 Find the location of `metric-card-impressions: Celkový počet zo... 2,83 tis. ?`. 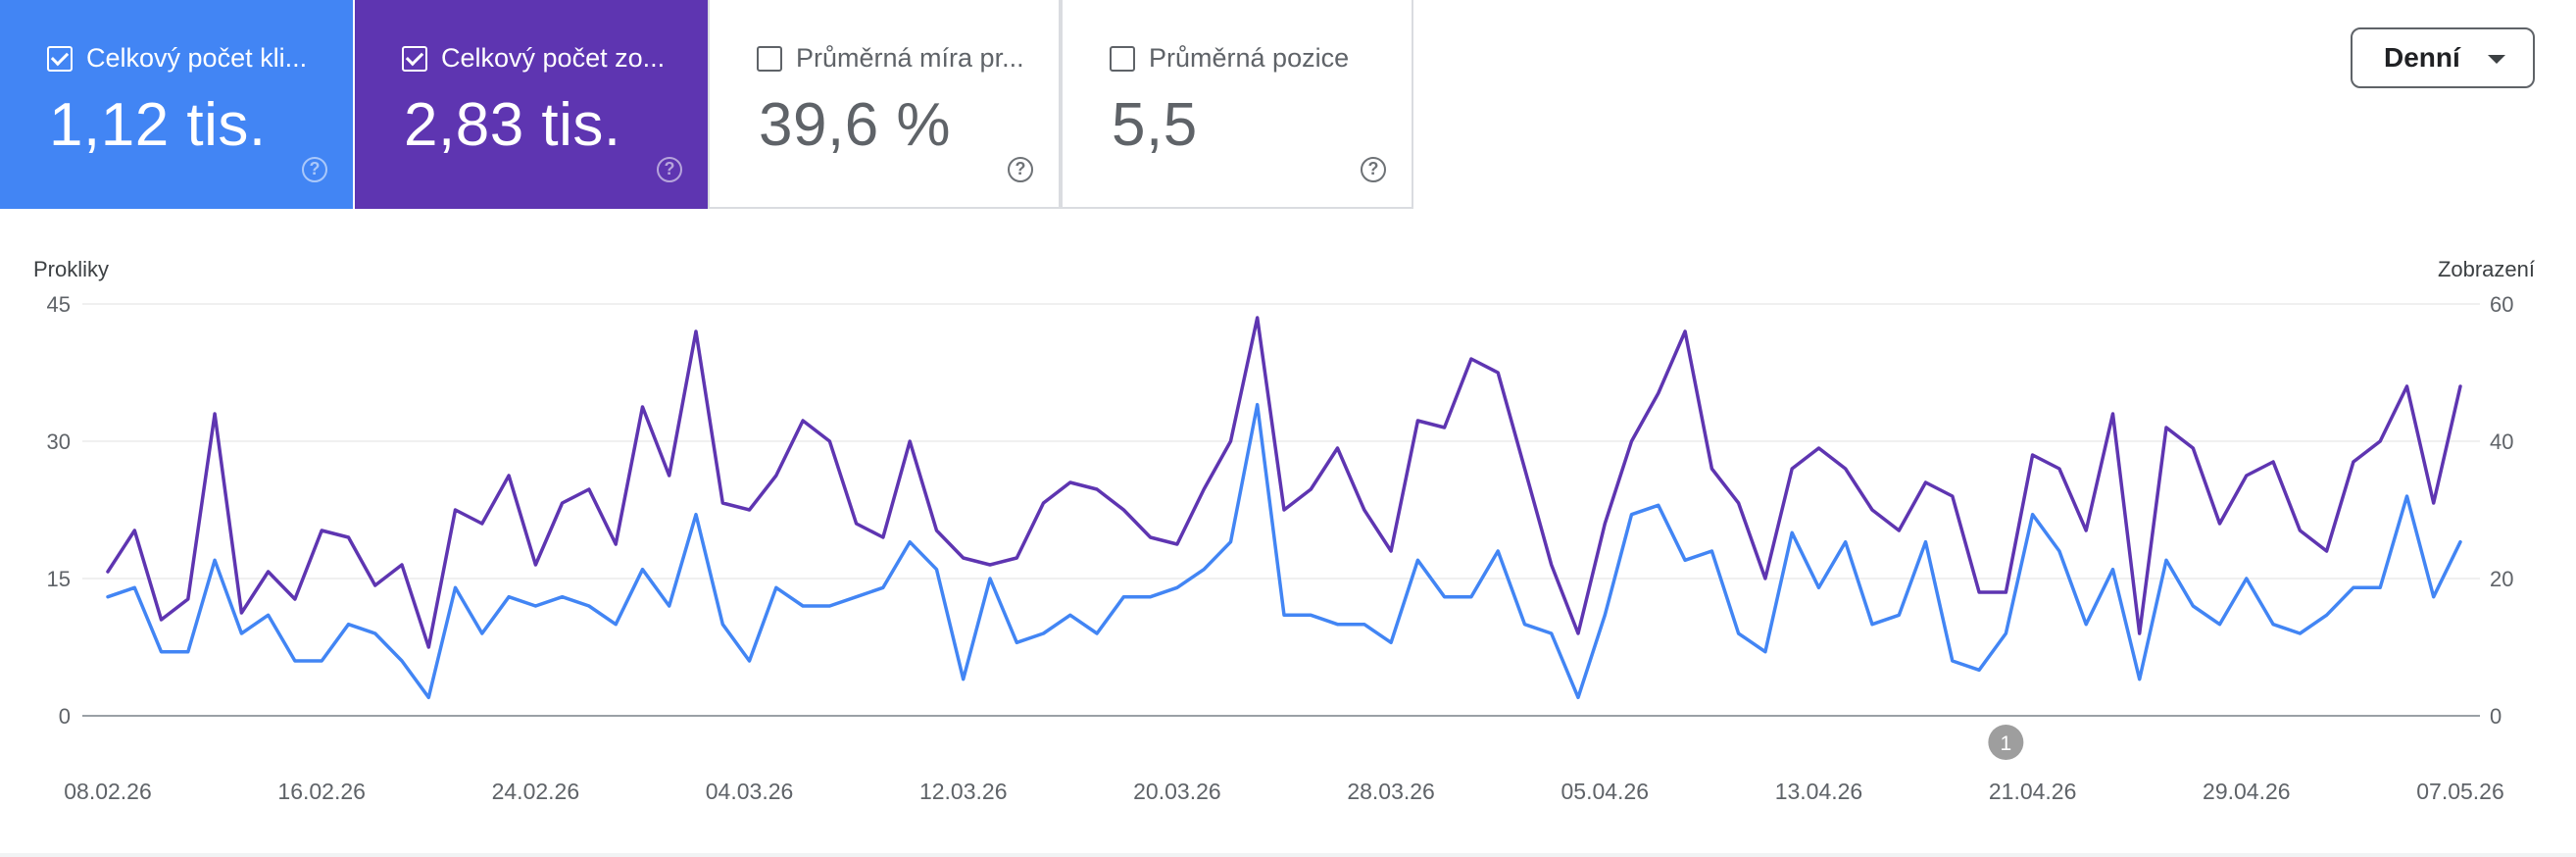

metric-card-impressions: Celkový počet zo... 2,83 tis. ? is located at coordinates (531, 104).